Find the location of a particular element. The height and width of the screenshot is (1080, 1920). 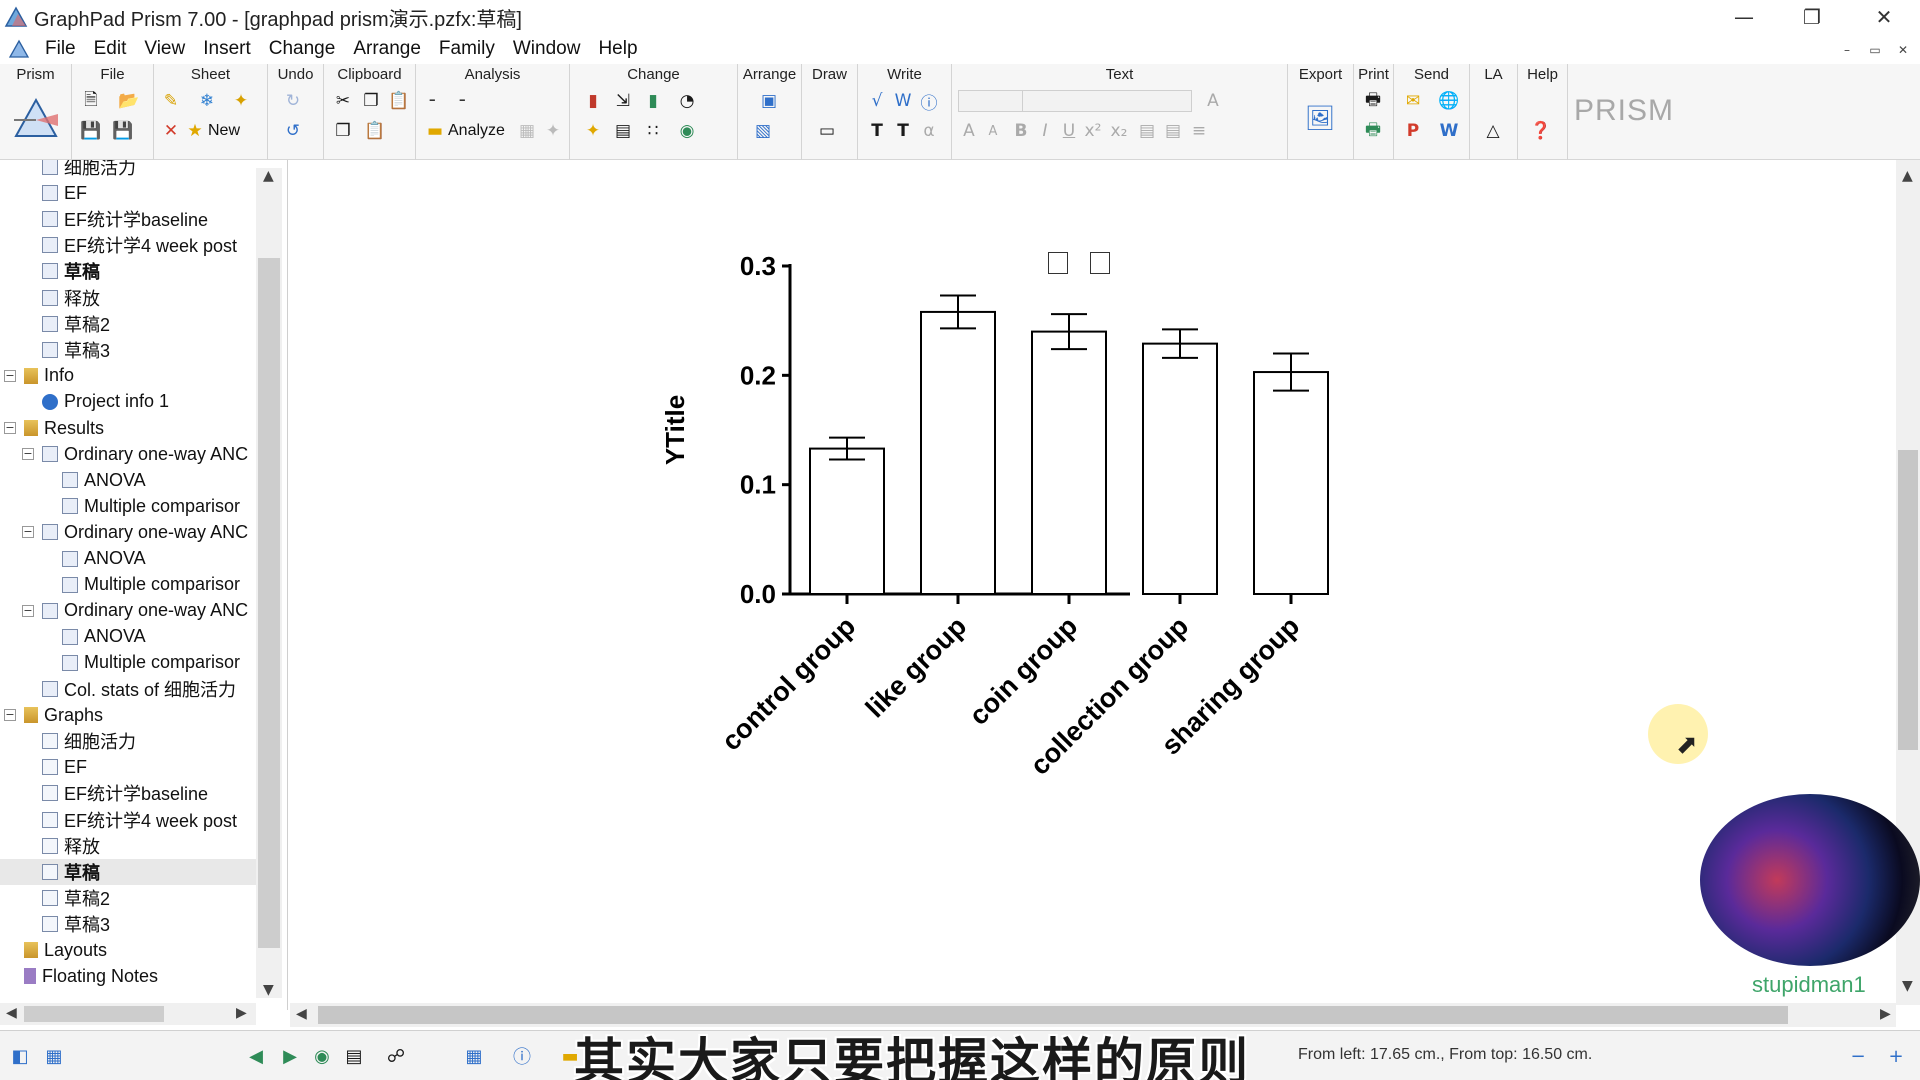

paste-icon: 📋 is located at coordinates (375, 131).